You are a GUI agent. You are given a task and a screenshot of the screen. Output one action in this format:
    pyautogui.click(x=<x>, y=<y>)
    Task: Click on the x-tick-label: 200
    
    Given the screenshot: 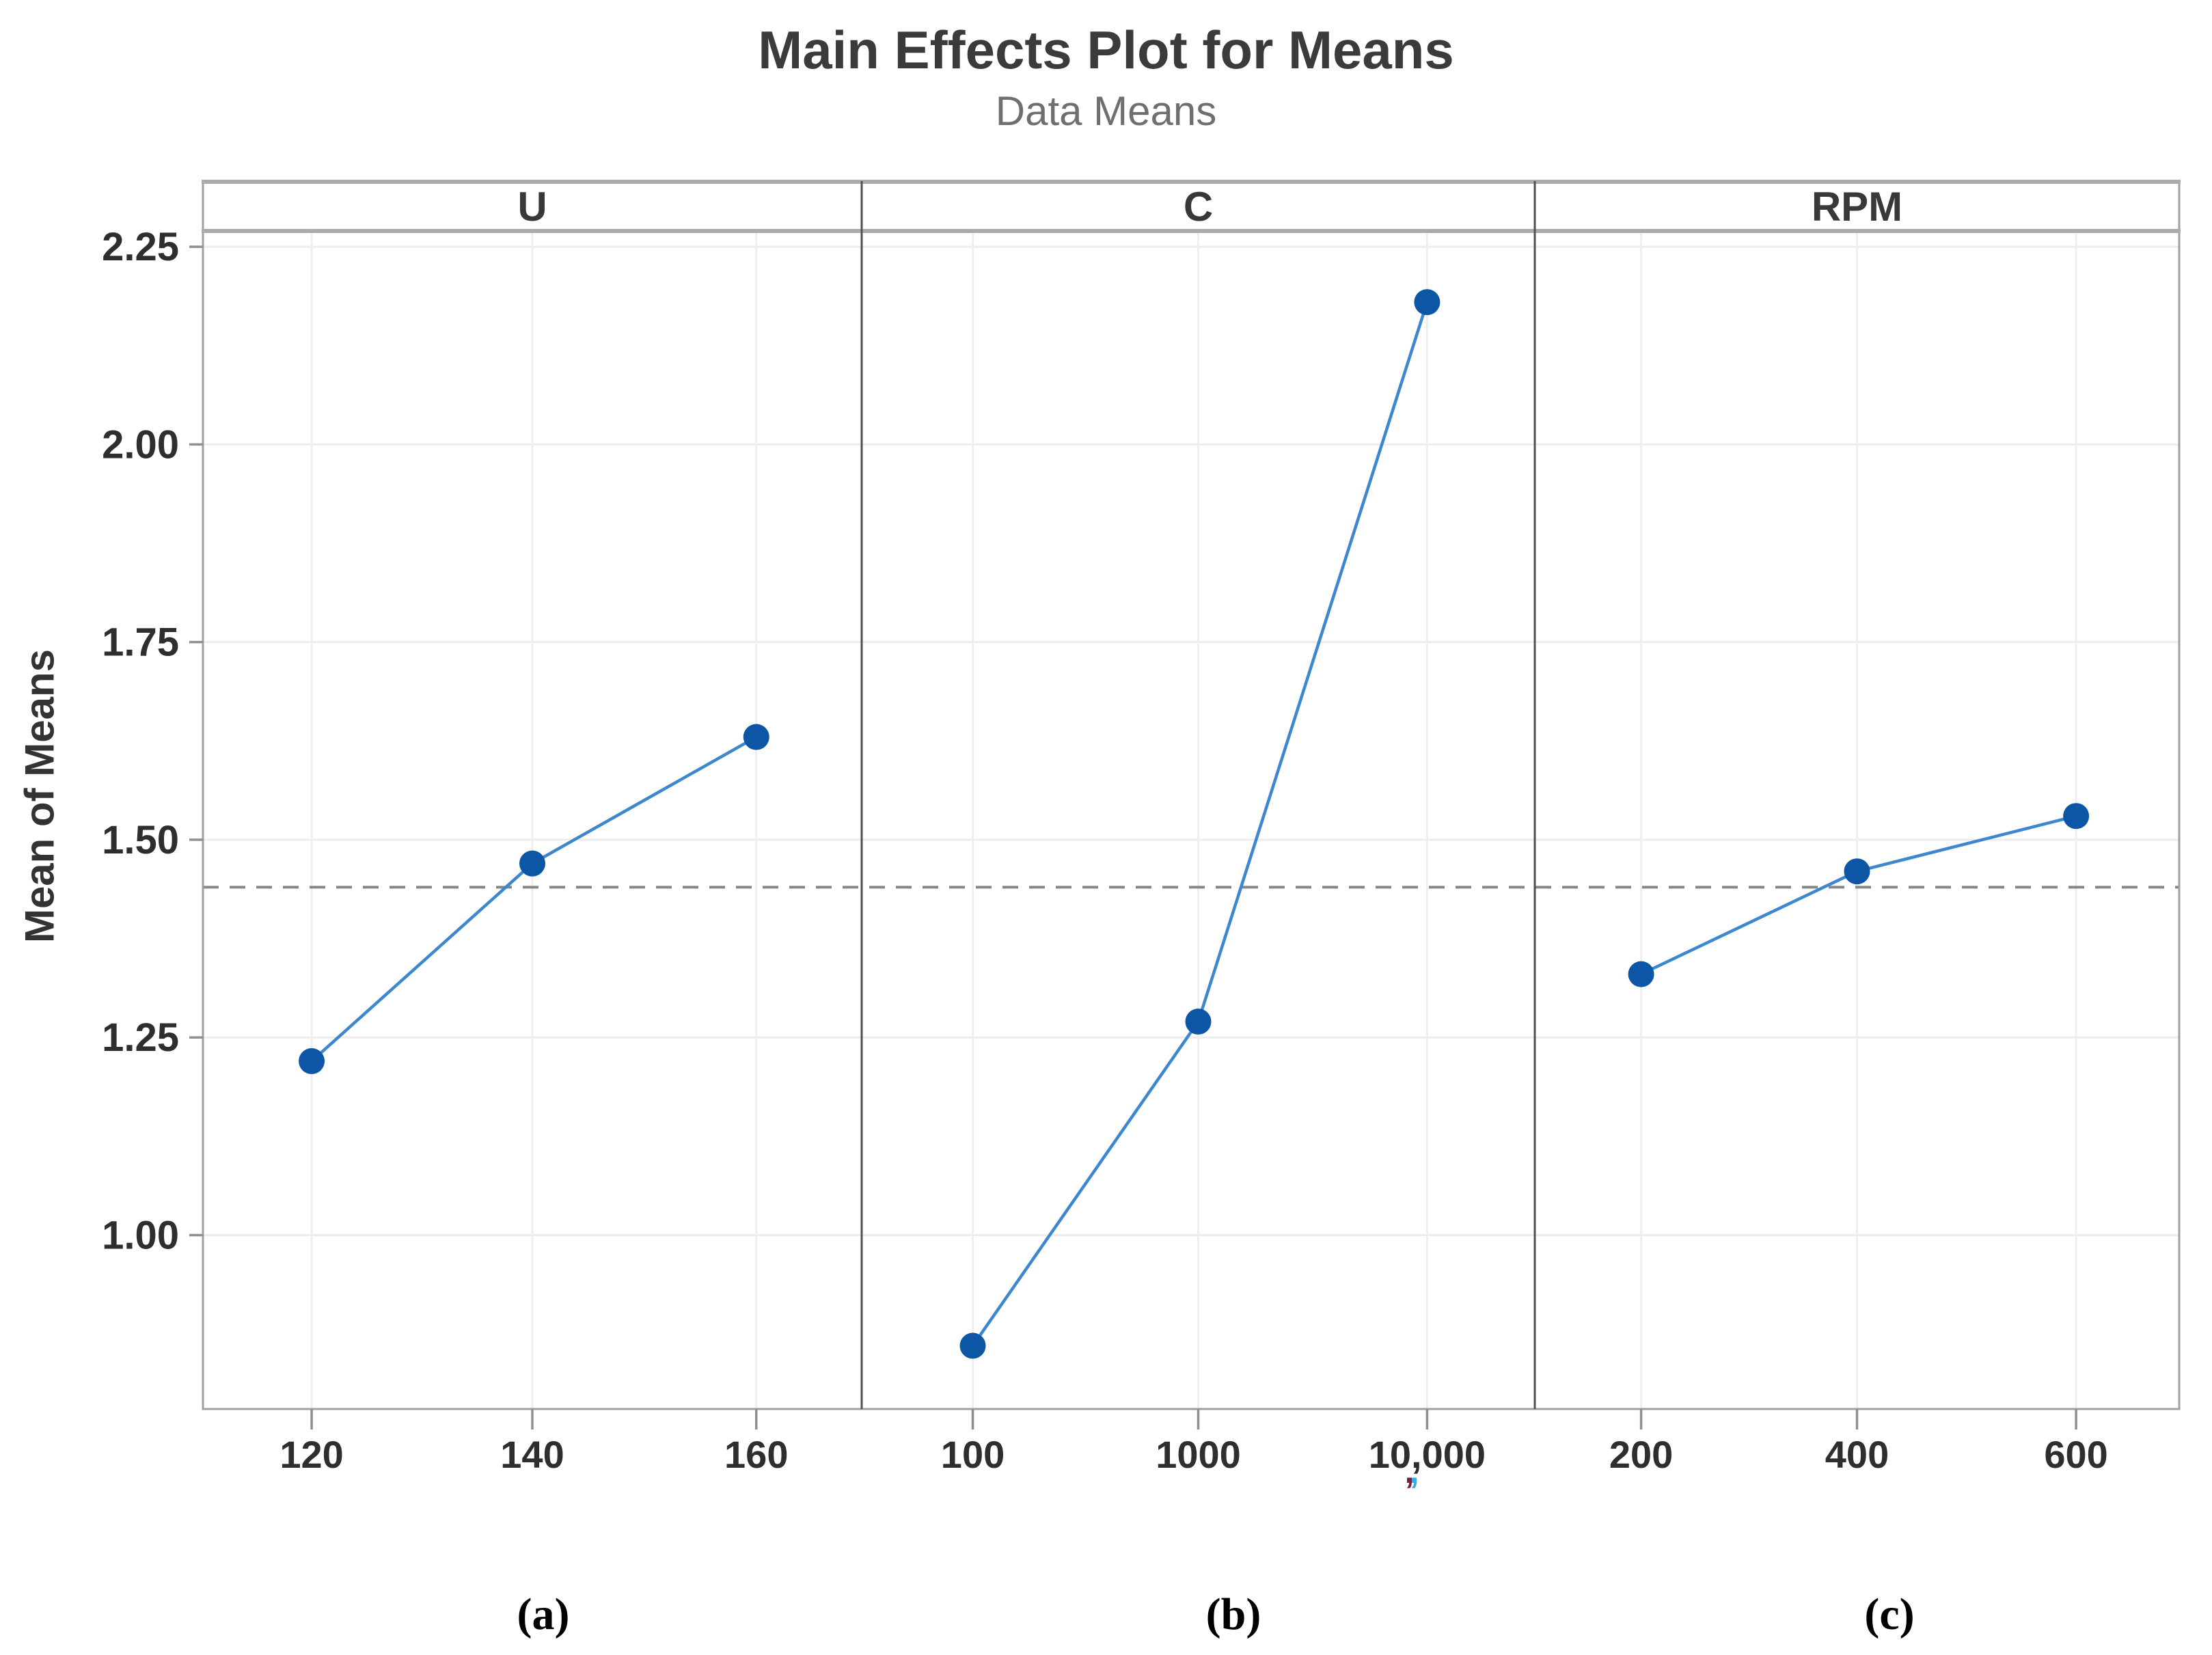 What is the action you would take?
    pyautogui.click(x=1641, y=1454)
    